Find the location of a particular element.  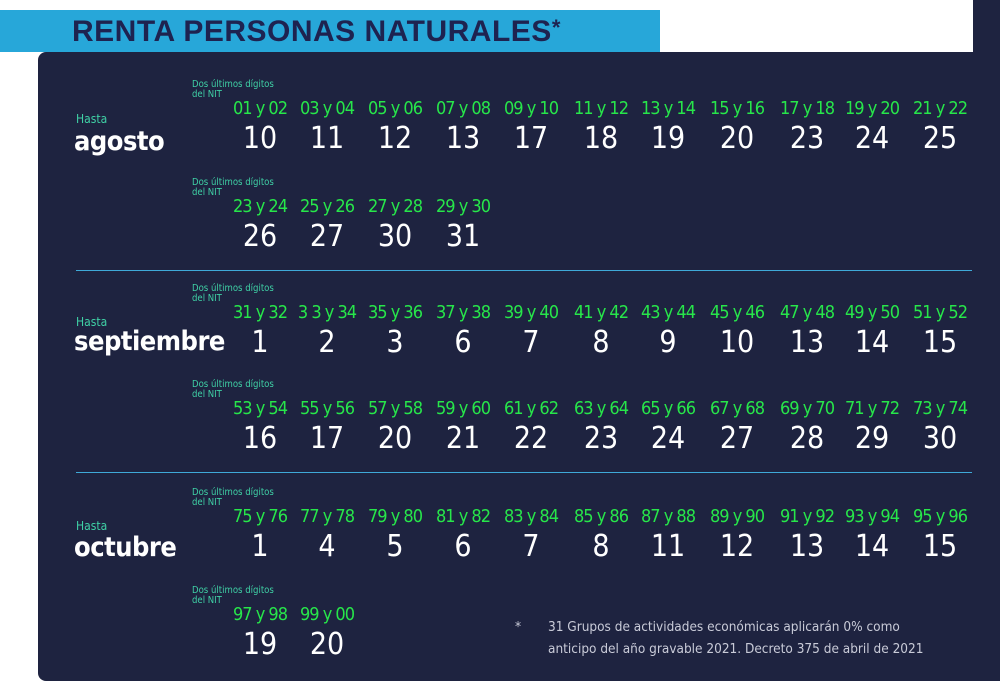

month-label: septiembre is located at coordinates (149, 341).